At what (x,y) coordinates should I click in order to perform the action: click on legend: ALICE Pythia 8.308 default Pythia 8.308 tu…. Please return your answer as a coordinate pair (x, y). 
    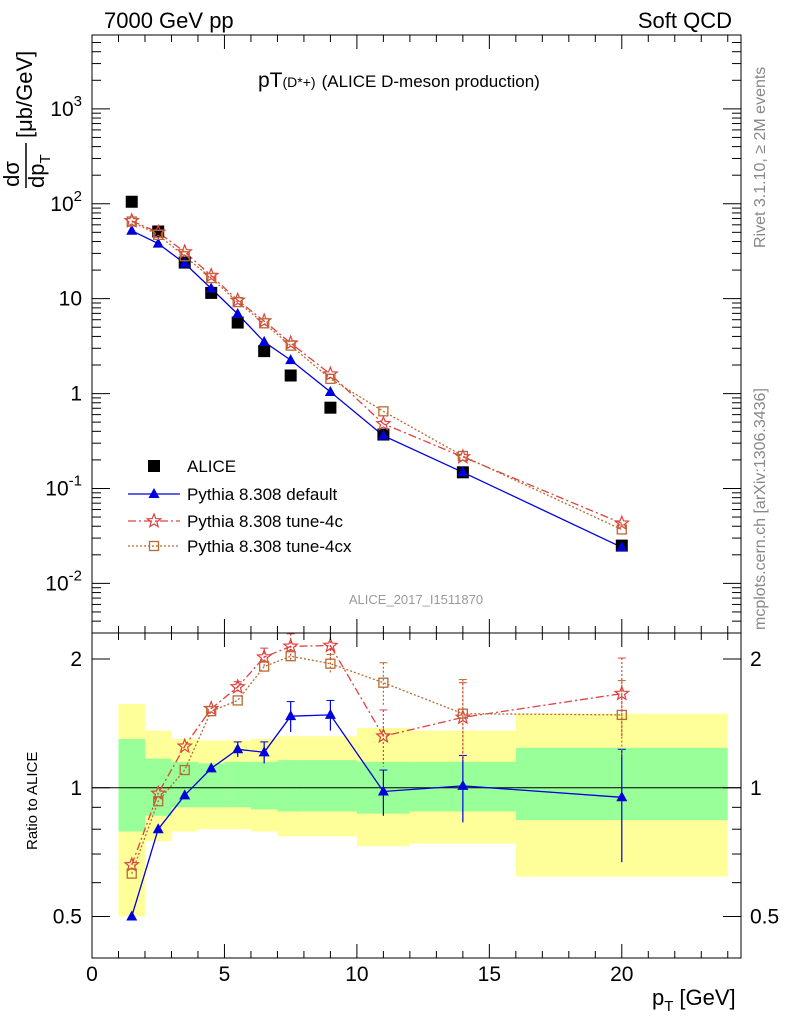
    Looking at the image, I should click on (240, 506).